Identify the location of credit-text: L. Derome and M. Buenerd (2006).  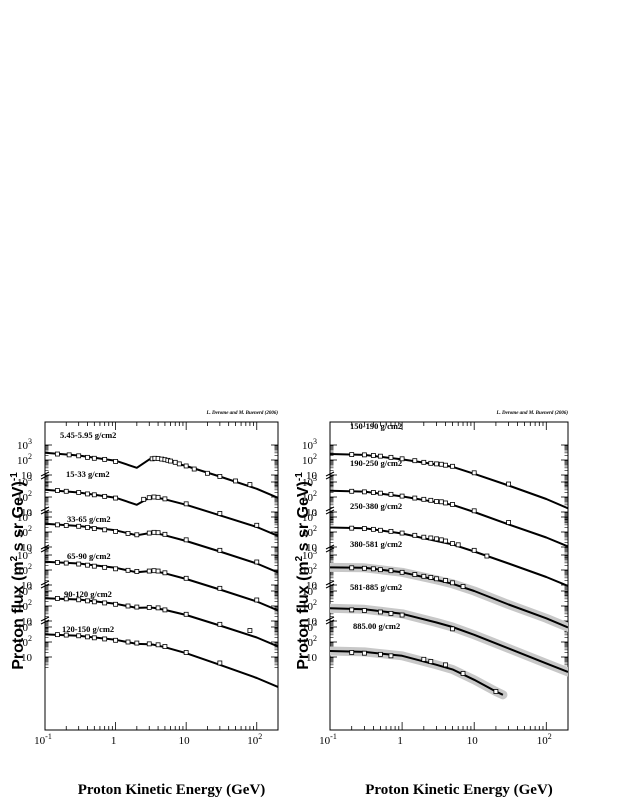
(531, 413).